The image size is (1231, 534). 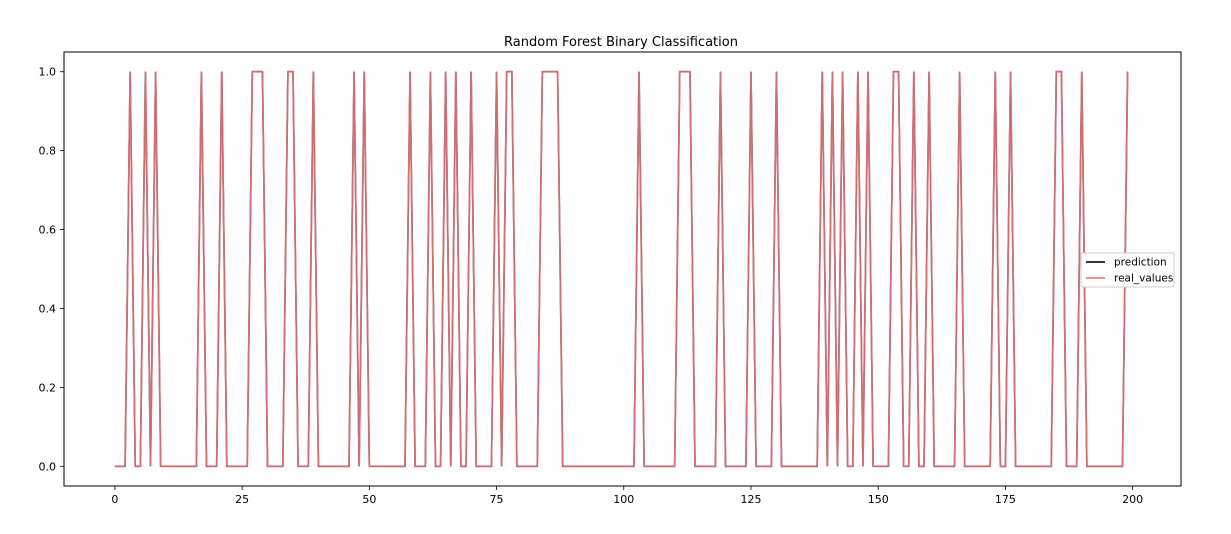 What do you see at coordinates (1140, 263) in the screenshot?
I see `legend-label-prediction: prediction` at bounding box center [1140, 263].